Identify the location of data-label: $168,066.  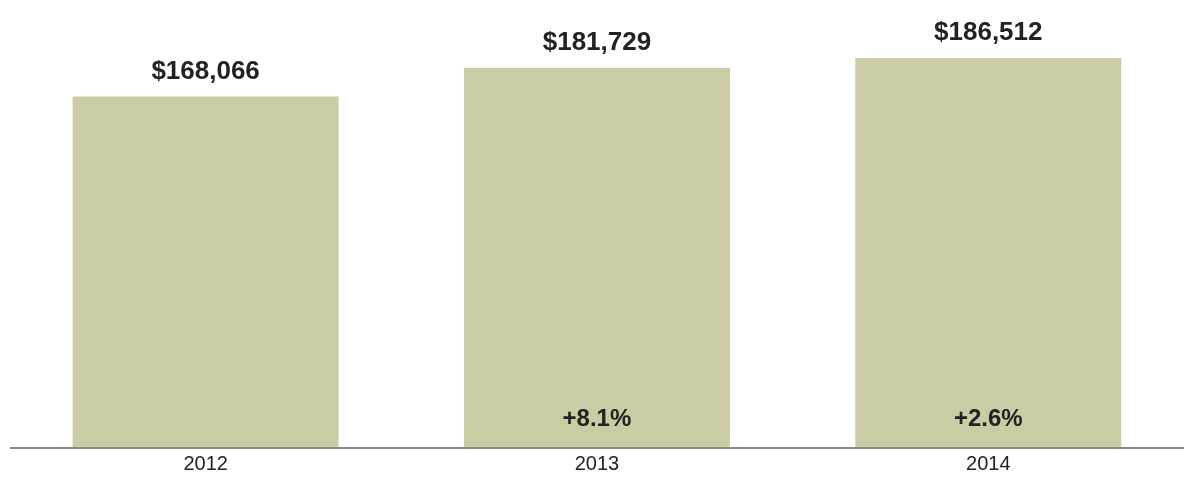
(205, 69).